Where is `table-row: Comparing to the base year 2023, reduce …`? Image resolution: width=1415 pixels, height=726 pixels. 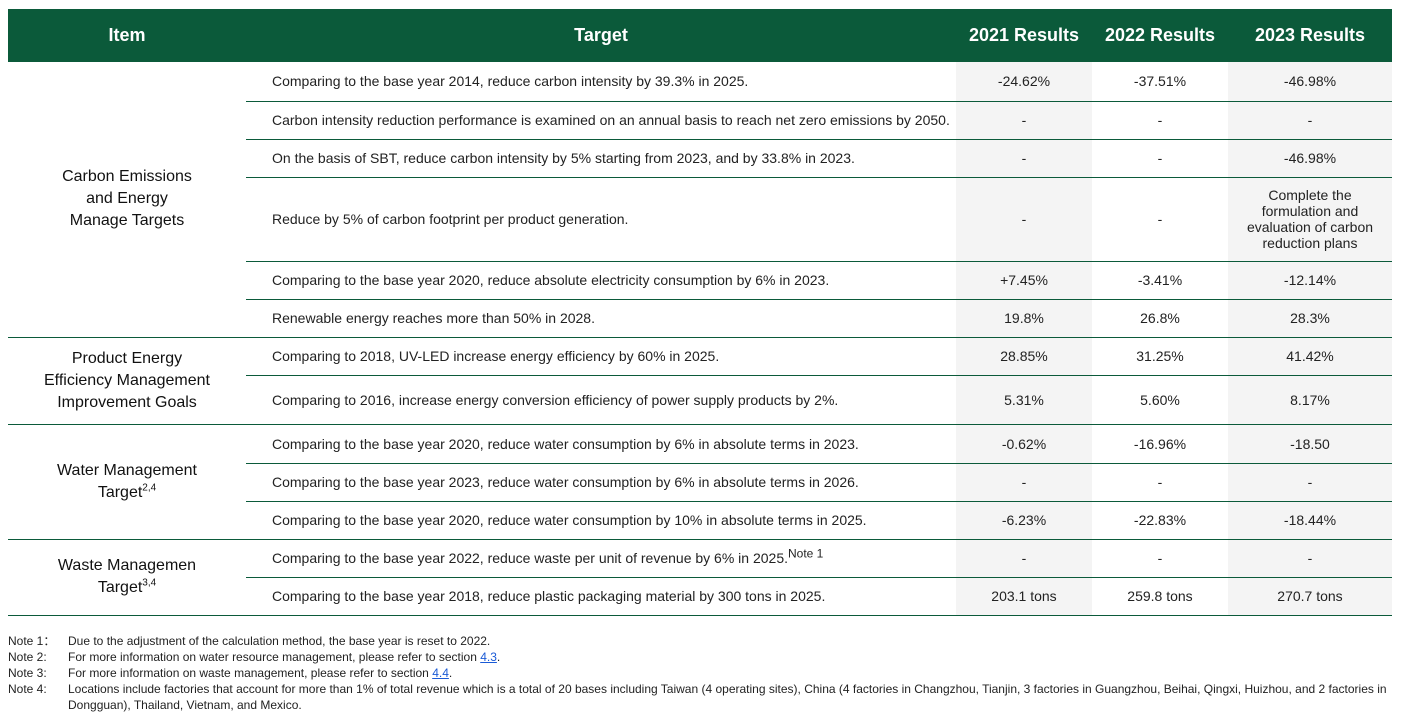
table-row: Comparing to the base year 2023, reduce … is located at coordinates (700, 482).